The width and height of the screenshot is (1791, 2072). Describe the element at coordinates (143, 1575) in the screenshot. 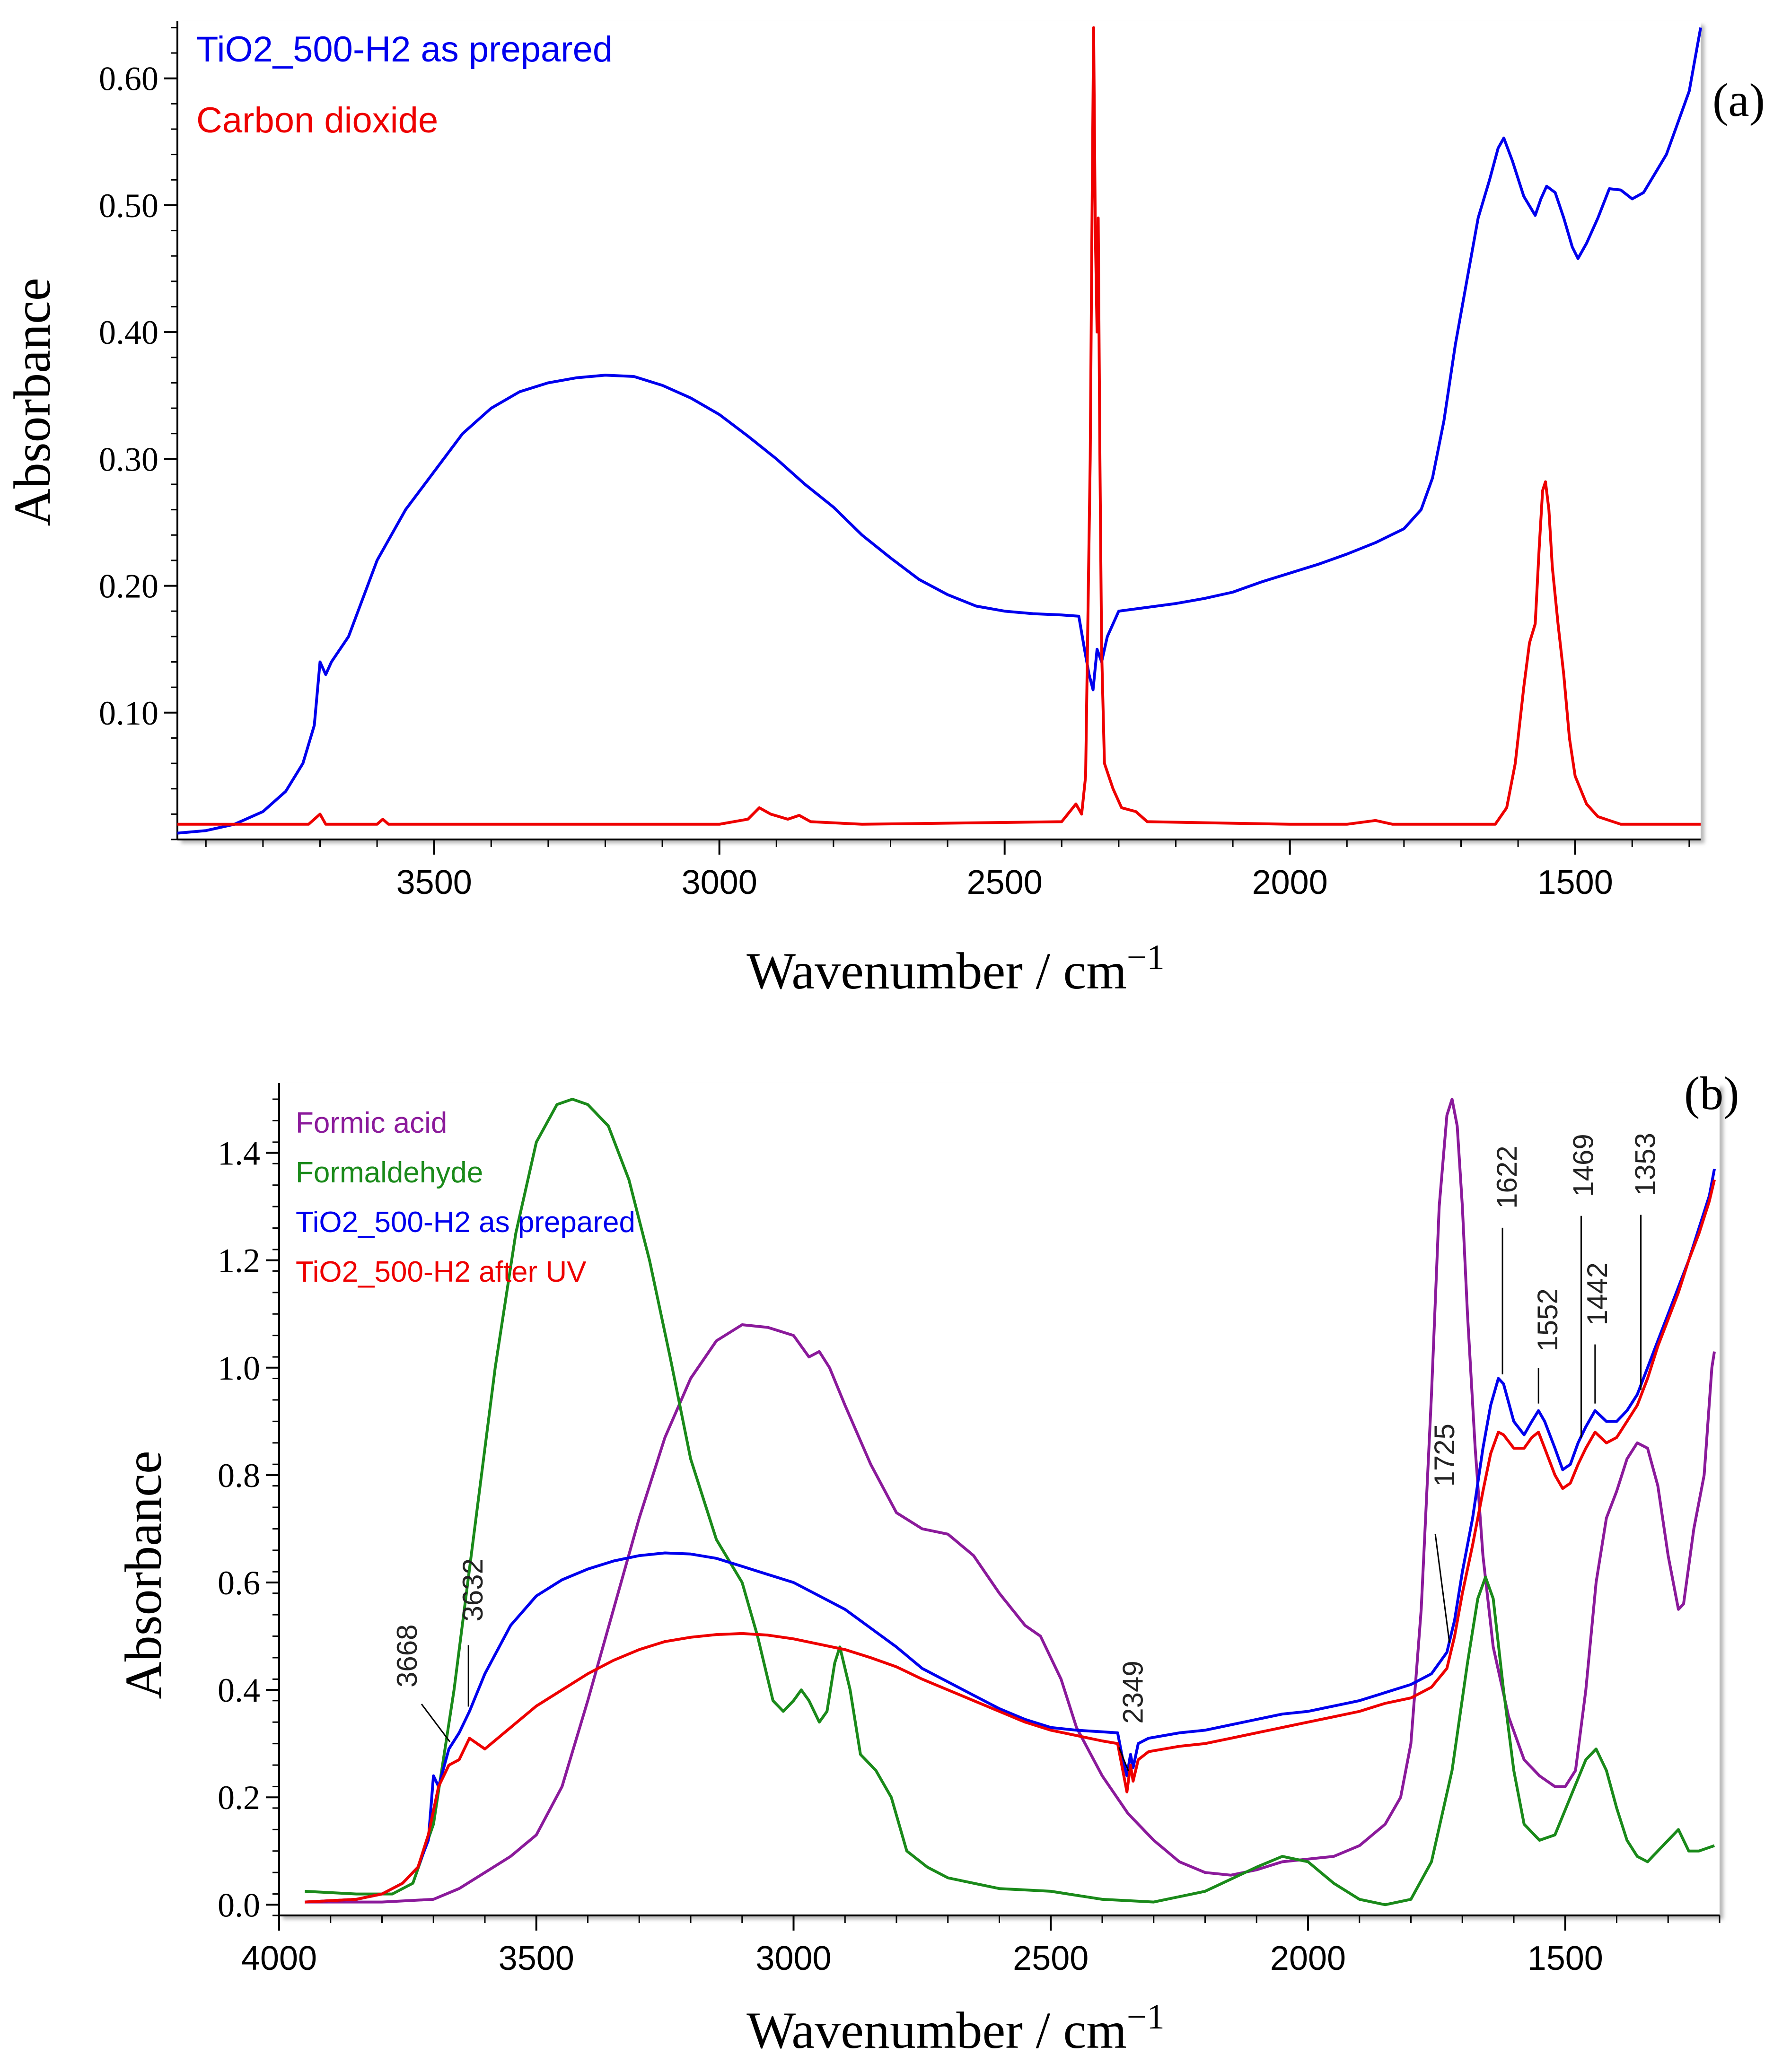

I see `panel-b-ylabel: Absorbance` at that location.